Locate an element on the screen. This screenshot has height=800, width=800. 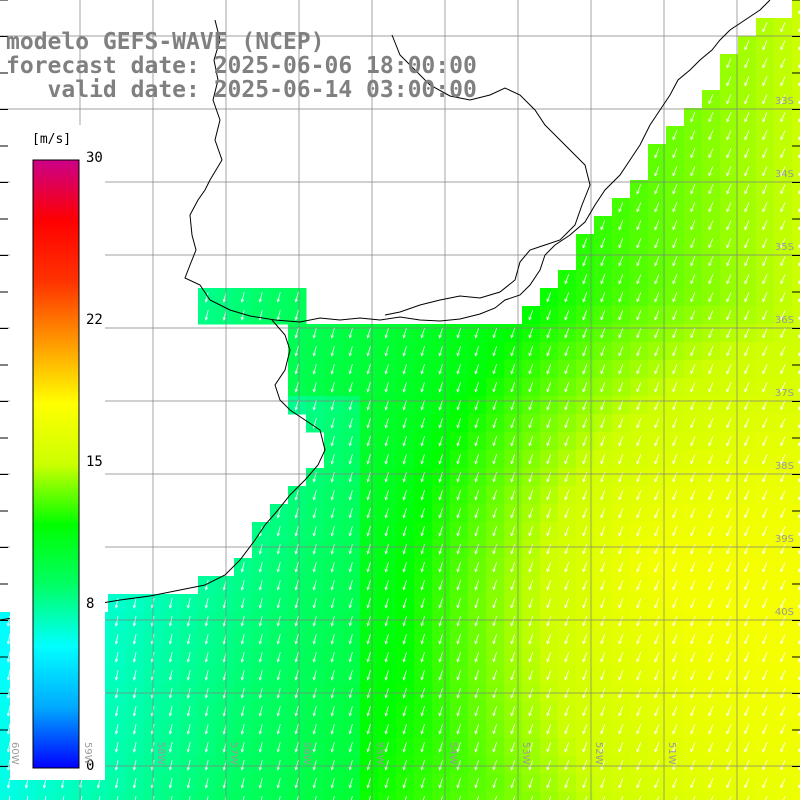
latitude-label: 36S is located at coordinates (784, 320).